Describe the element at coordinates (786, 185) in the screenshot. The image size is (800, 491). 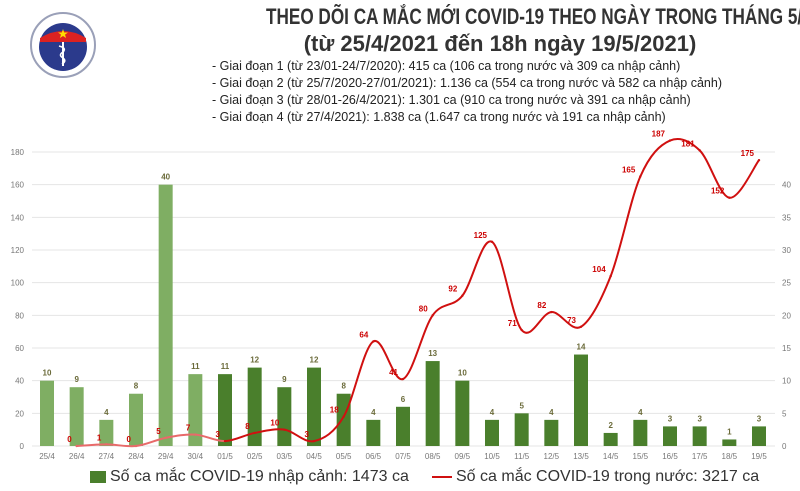
I see `right-axis-tick: 40` at that location.